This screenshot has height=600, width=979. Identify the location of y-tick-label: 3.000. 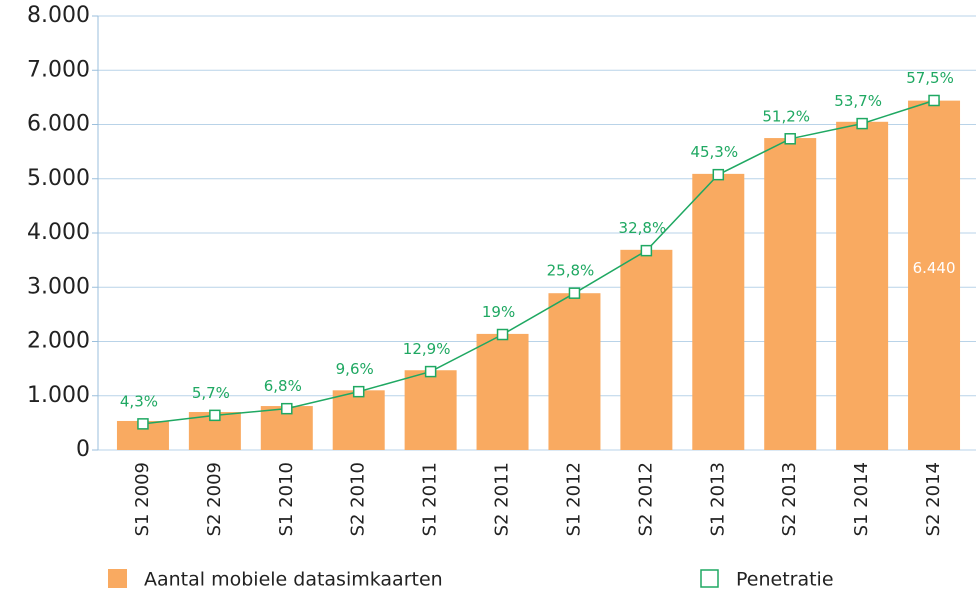
(58, 286).